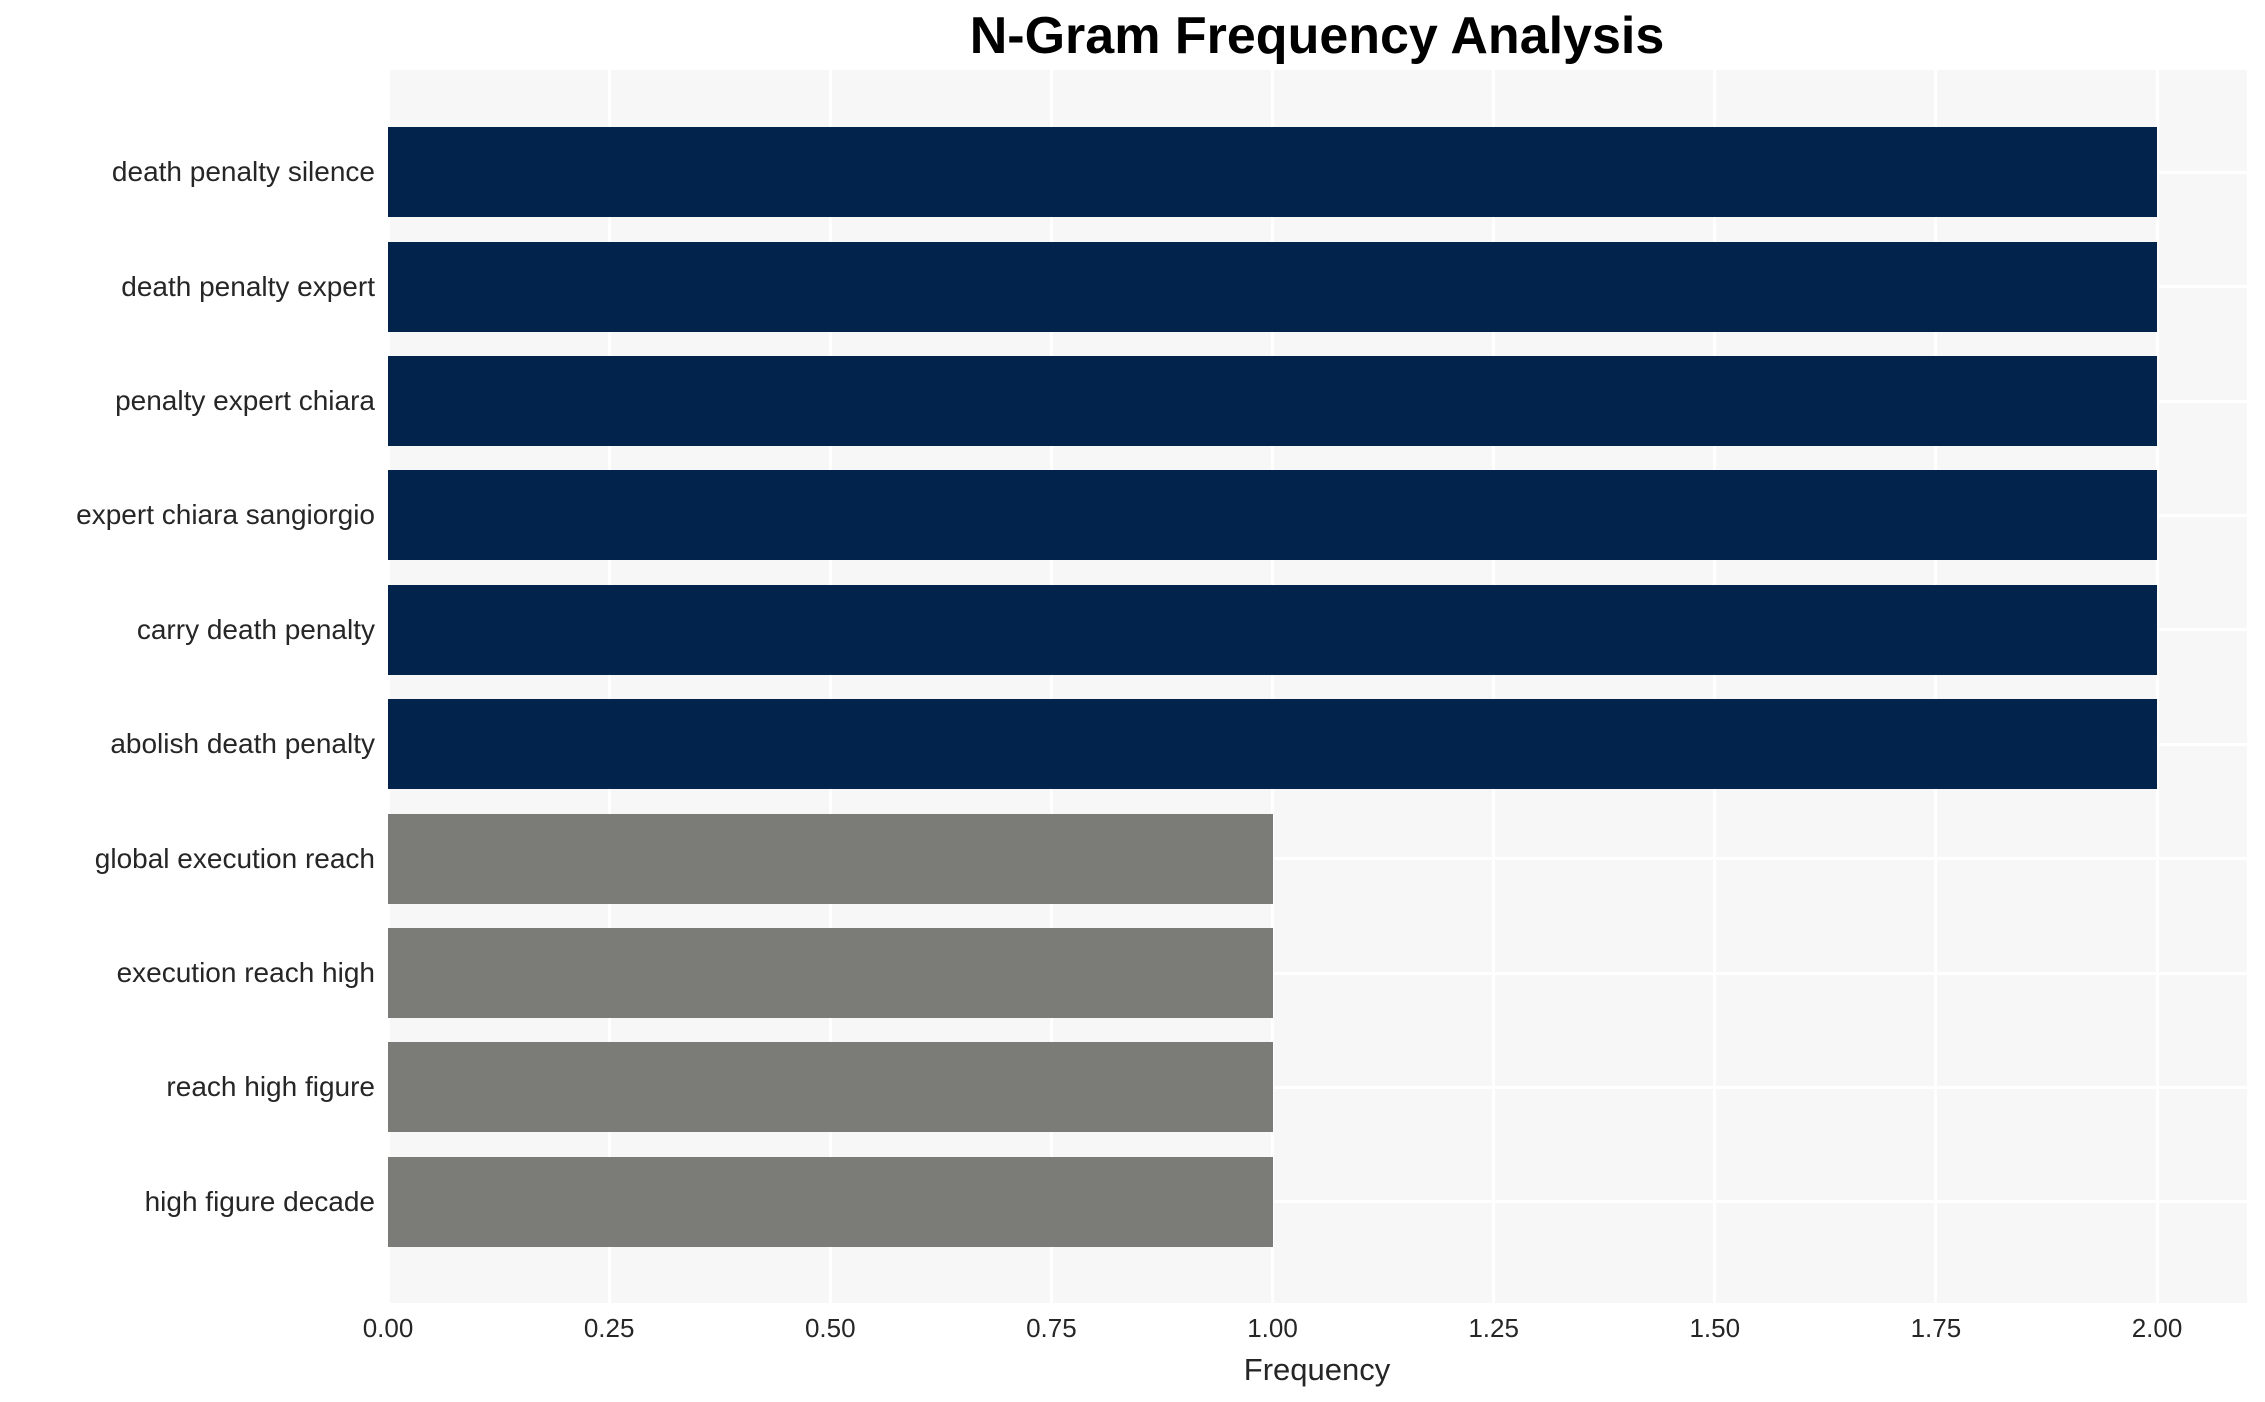  What do you see at coordinates (609, 1328) in the screenshot?
I see `x-tick-label: 0.25` at bounding box center [609, 1328].